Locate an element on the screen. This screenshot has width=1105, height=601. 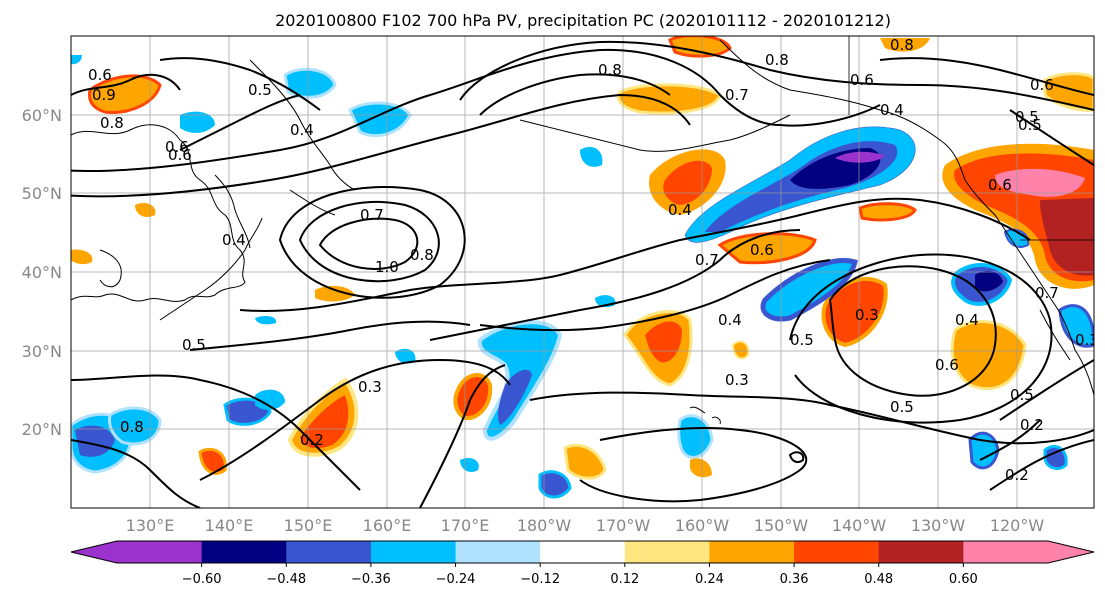
lat-label: 20°N is located at coordinates (42, 429).